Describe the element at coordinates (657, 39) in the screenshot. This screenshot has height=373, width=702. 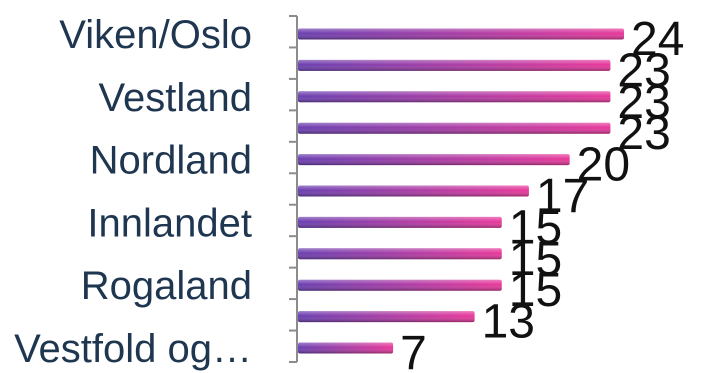
I see `data-label: 24` at that location.